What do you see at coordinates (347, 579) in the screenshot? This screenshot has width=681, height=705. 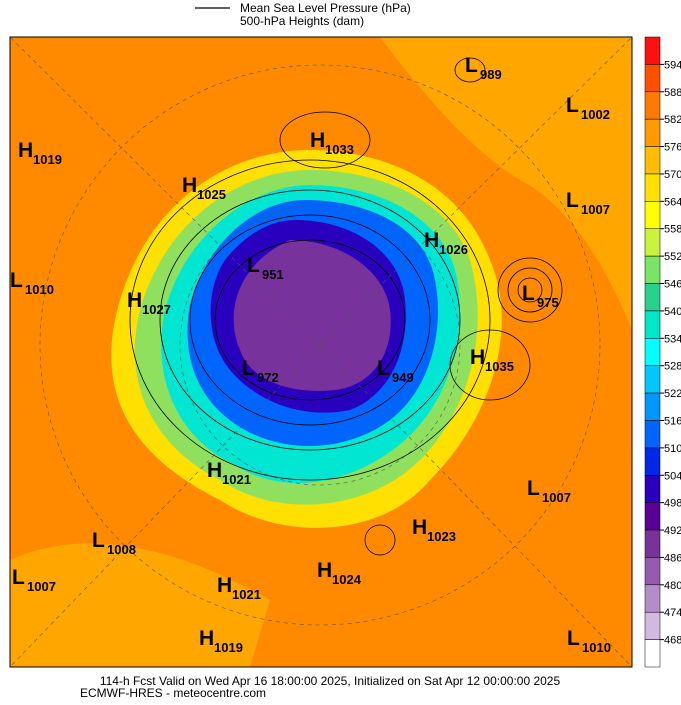 I see `center-value: 1024` at bounding box center [347, 579].